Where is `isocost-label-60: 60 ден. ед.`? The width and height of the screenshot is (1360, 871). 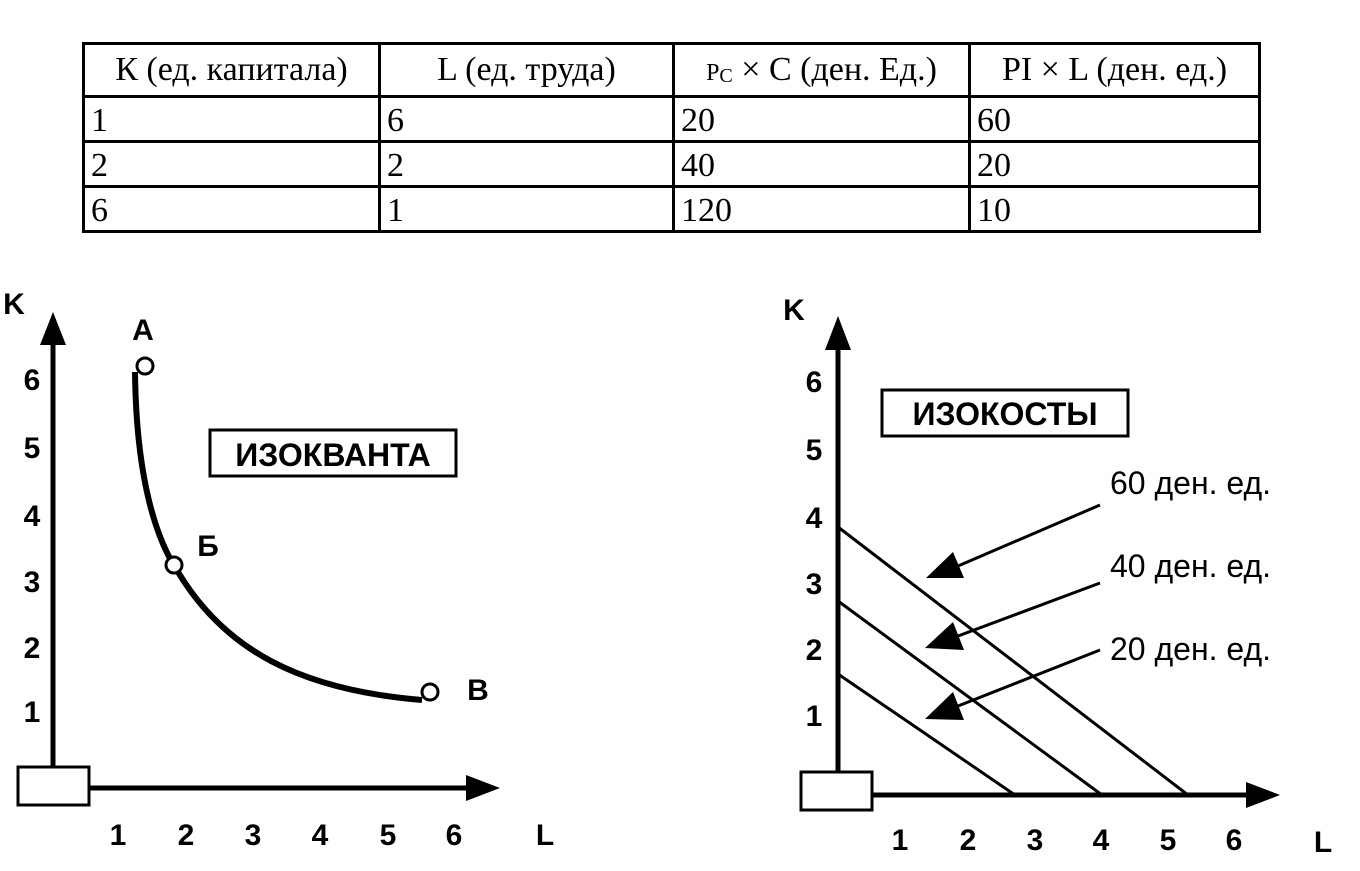
isocost-label-60: 60 ден. ед. is located at coordinates (1190, 483).